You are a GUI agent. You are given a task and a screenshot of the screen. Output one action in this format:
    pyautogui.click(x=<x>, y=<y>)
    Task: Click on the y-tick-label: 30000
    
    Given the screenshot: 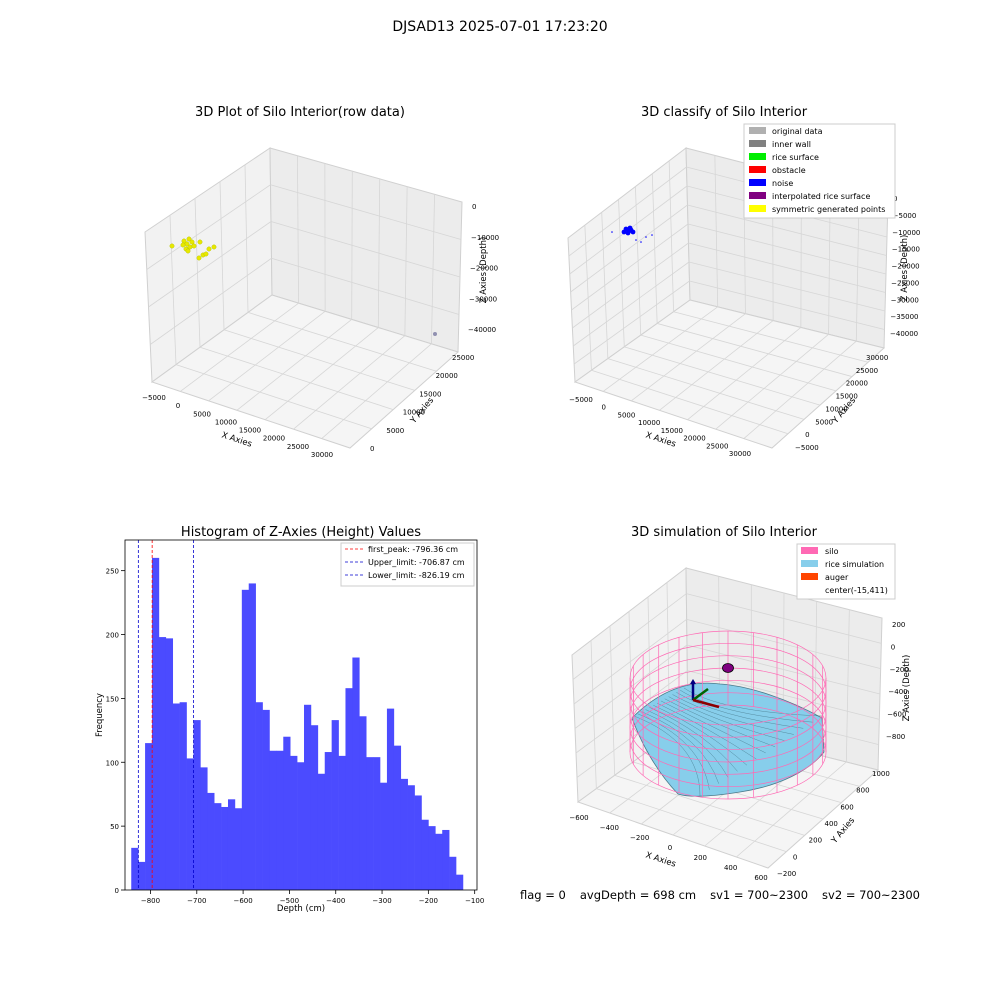 What is the action you would take?
    pyautogui.click(x=877, y=358)
    